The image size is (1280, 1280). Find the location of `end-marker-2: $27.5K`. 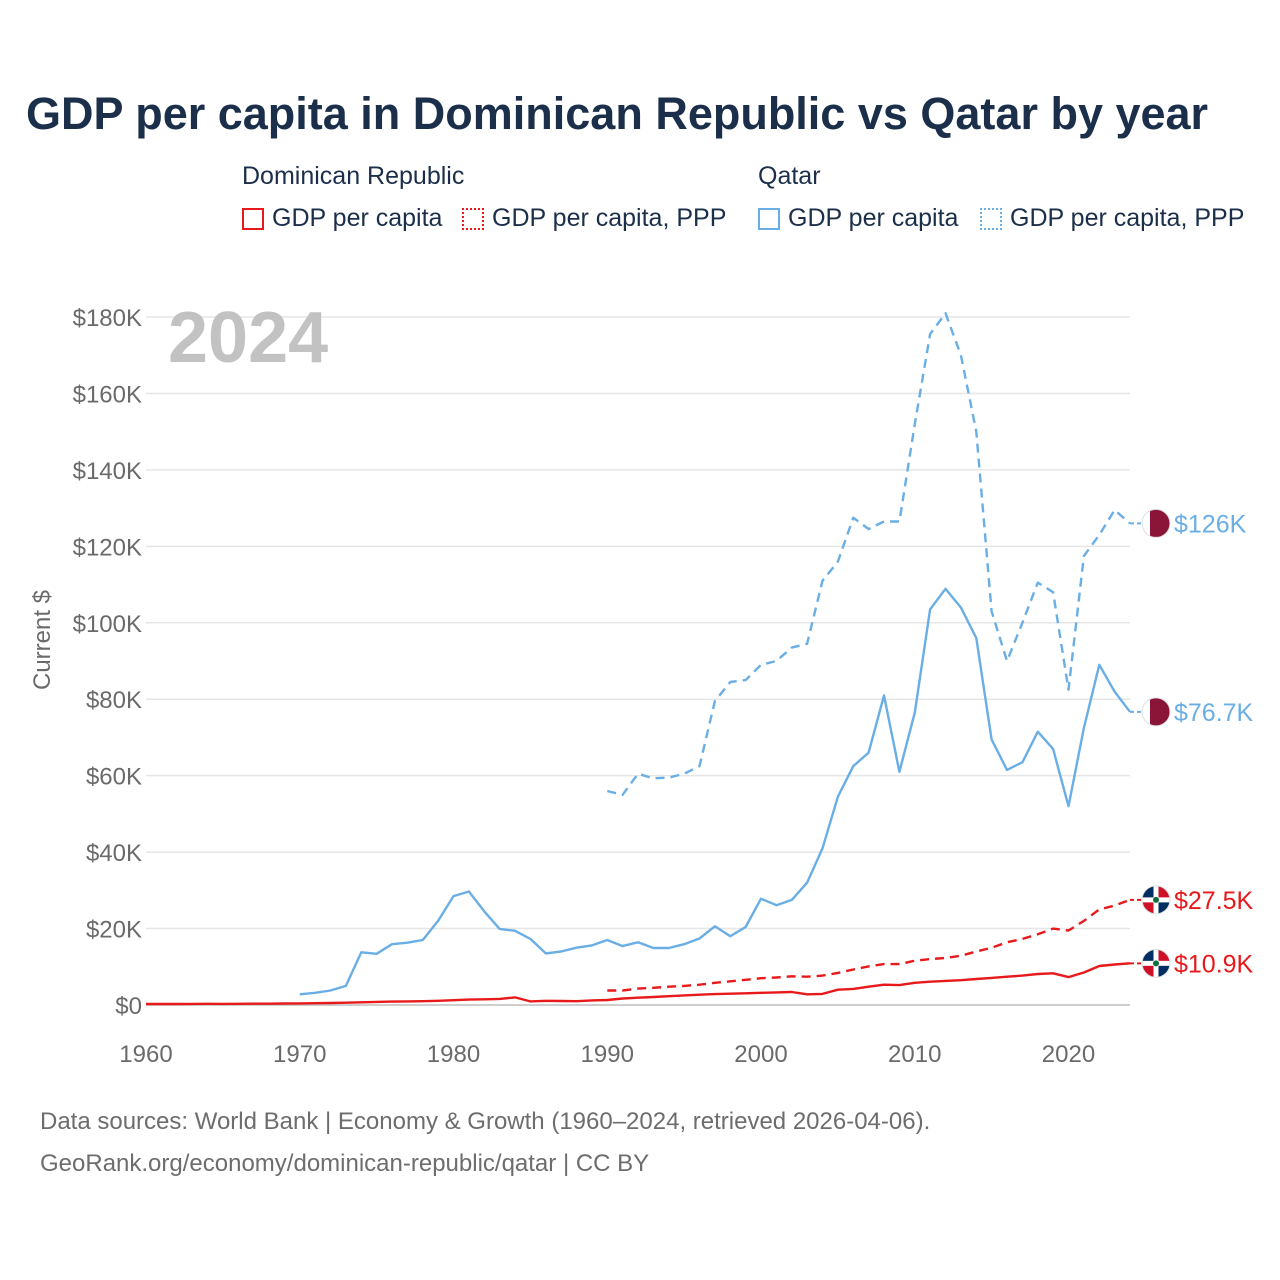

end-marker-2: $27.5K is located at coordinates (1192, 900).